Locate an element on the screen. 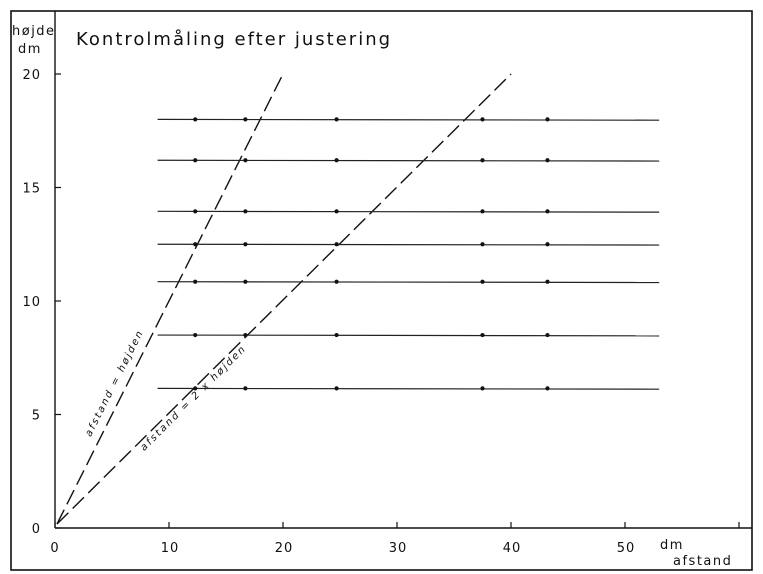 This screenshot has height=574, width=763. y-tick-label-15: 15 is located at coordinates (31, 189).